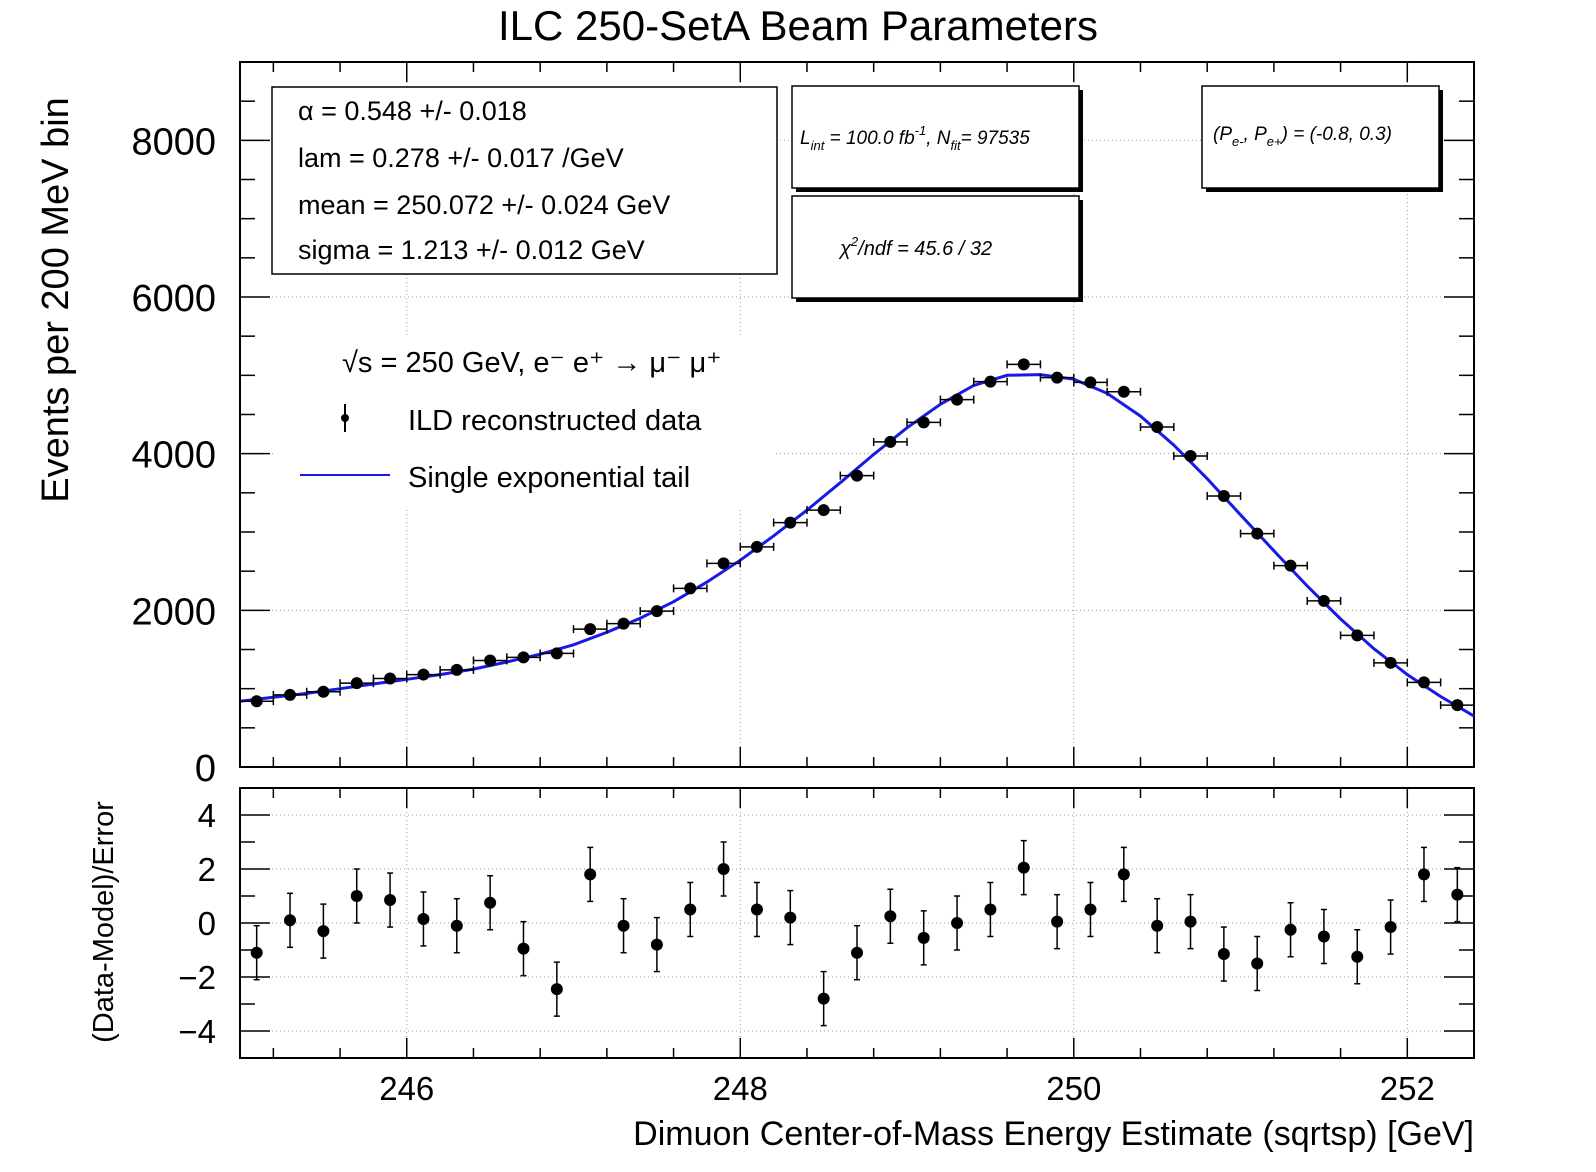 The width and height of the screenshot is (1596, 1172). Describe the element at coordinates (1407, 1088) in the screenshot. I see `xtick-label-252: 252` at that location.